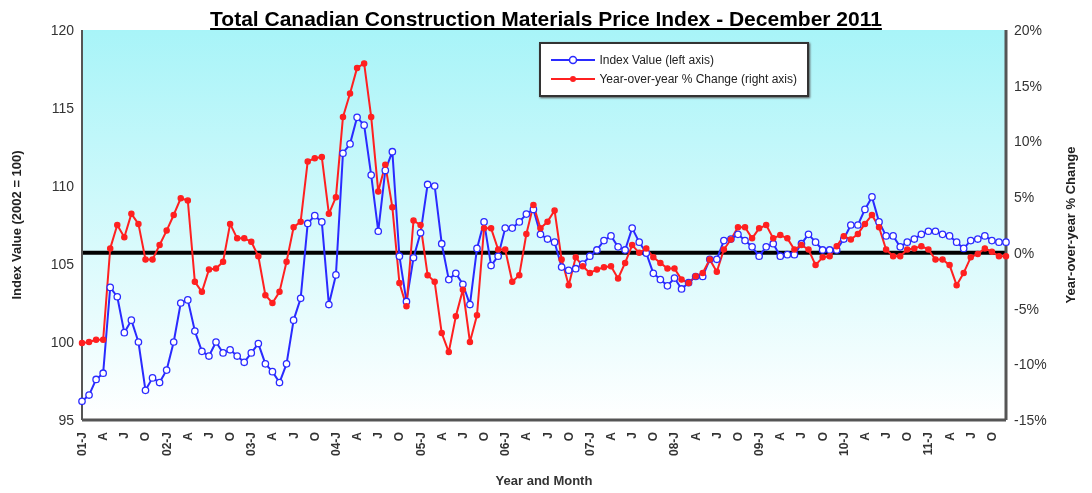  What do you see at coordinates (82, 444) in the screenshot?
I see `x-tick-label: 01-J` at bounding box center [82, 444].